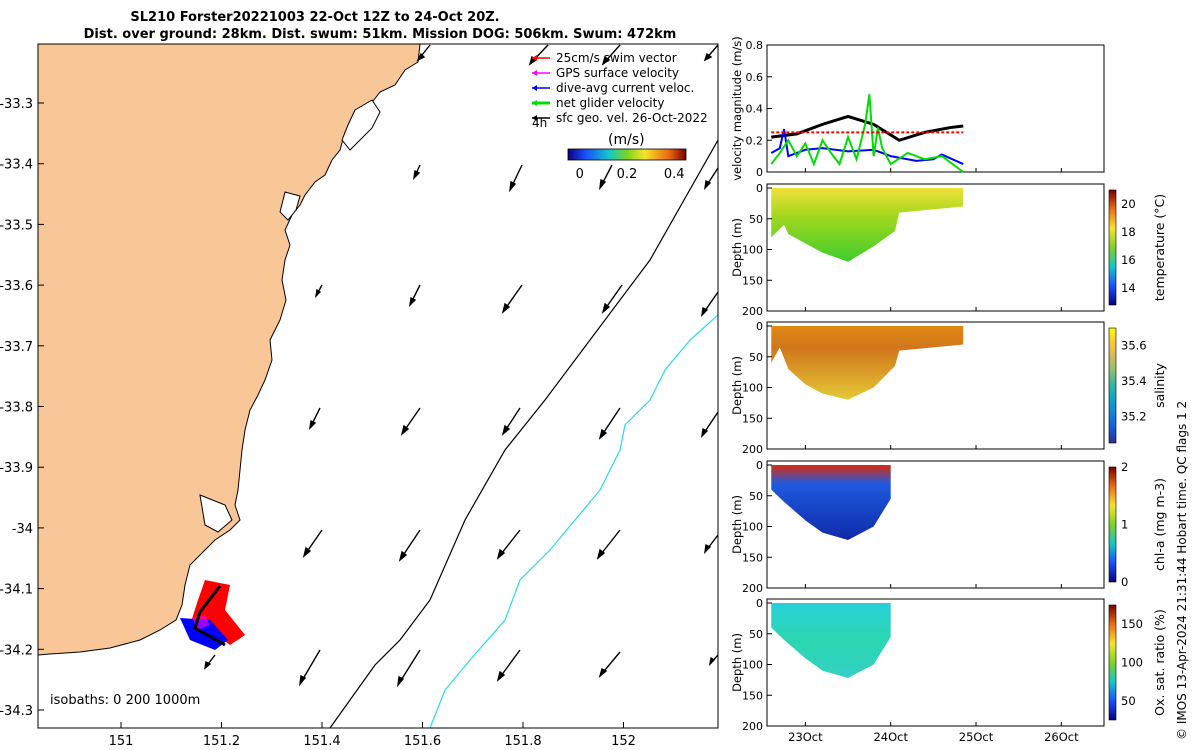 Image resolution: width=1200 pixels, height=750 pixels. Describe the element at coordinates (1134, 346) in the screenshot. I see `colorbar-tick-label: 35.6` at that location.